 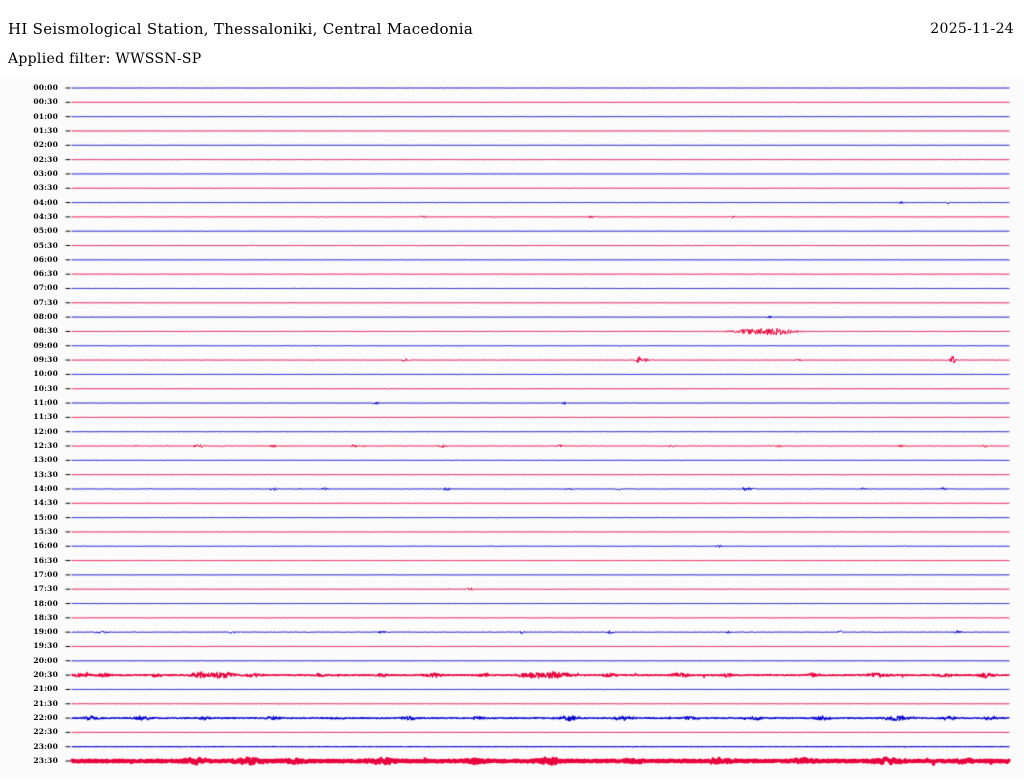 I want to click on time-label-2100: 21:00, so click(x=45, y=689).